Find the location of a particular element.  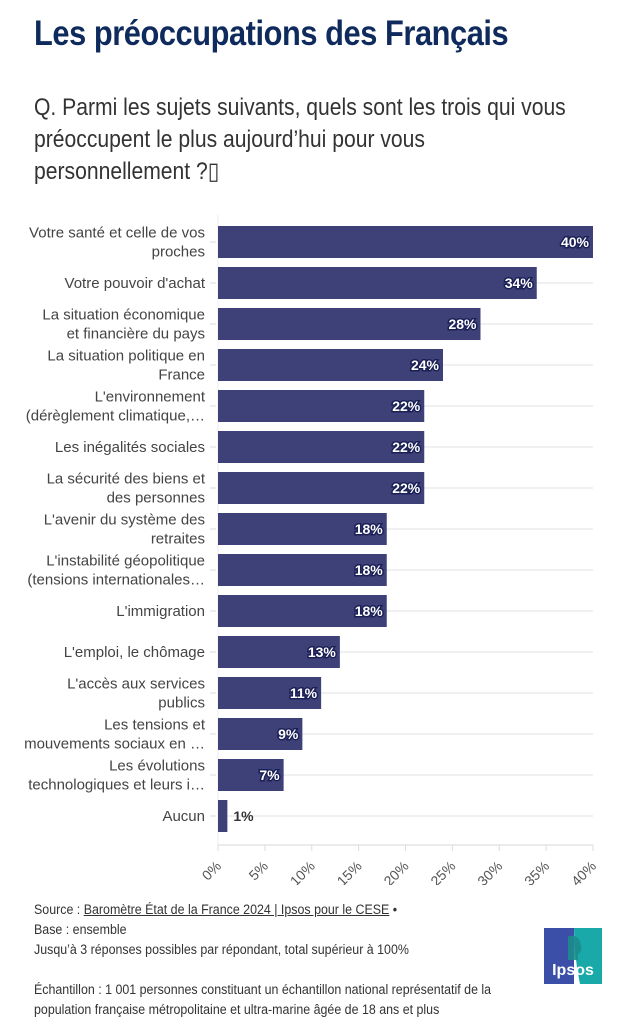

category-label: Votre pouvoir d'achat is located at coordinates (135, 283).